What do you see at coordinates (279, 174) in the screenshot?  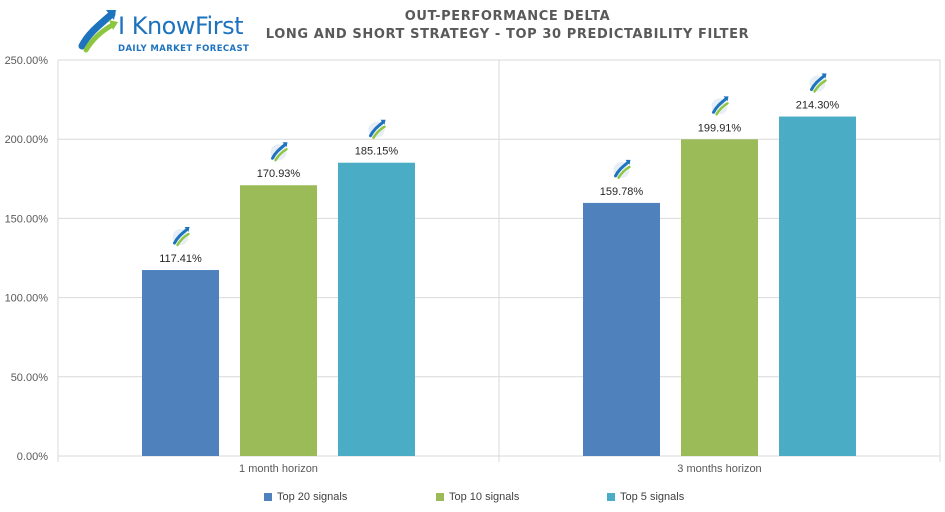 I see `data-label: 170.93%` at bounding box center [279, 174].